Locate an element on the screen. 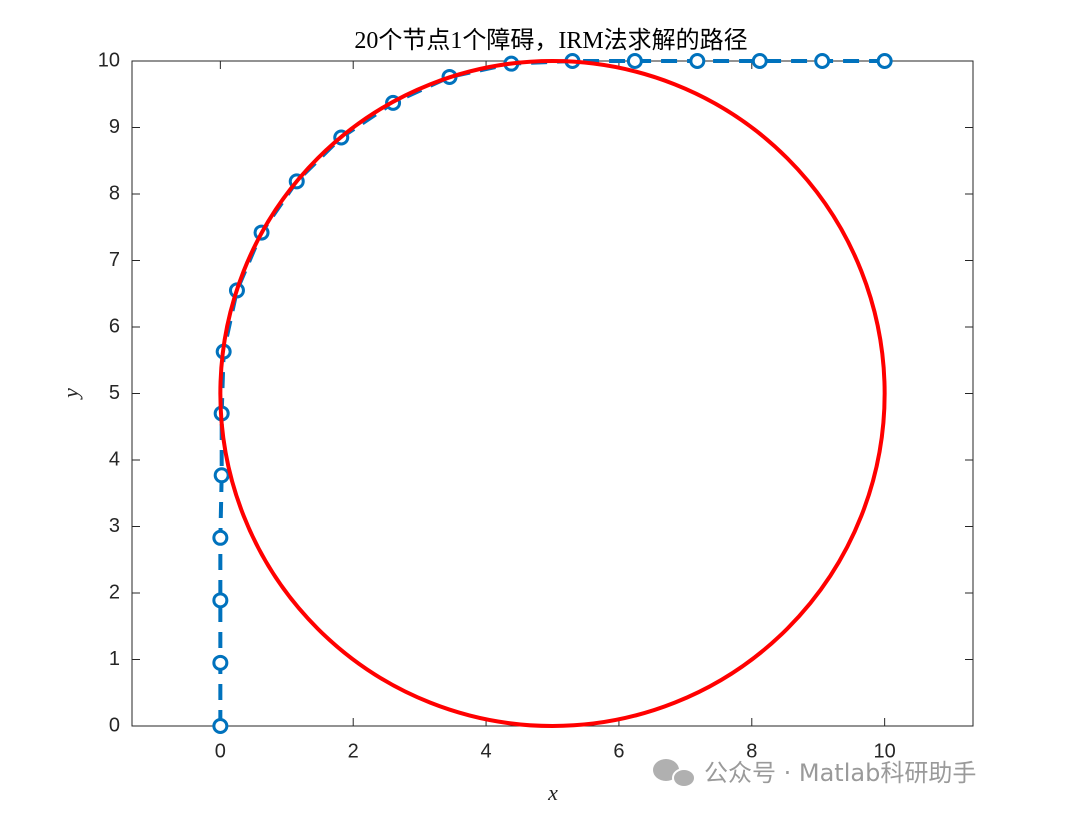  watermark-icon is located at coordinates (674, 773).